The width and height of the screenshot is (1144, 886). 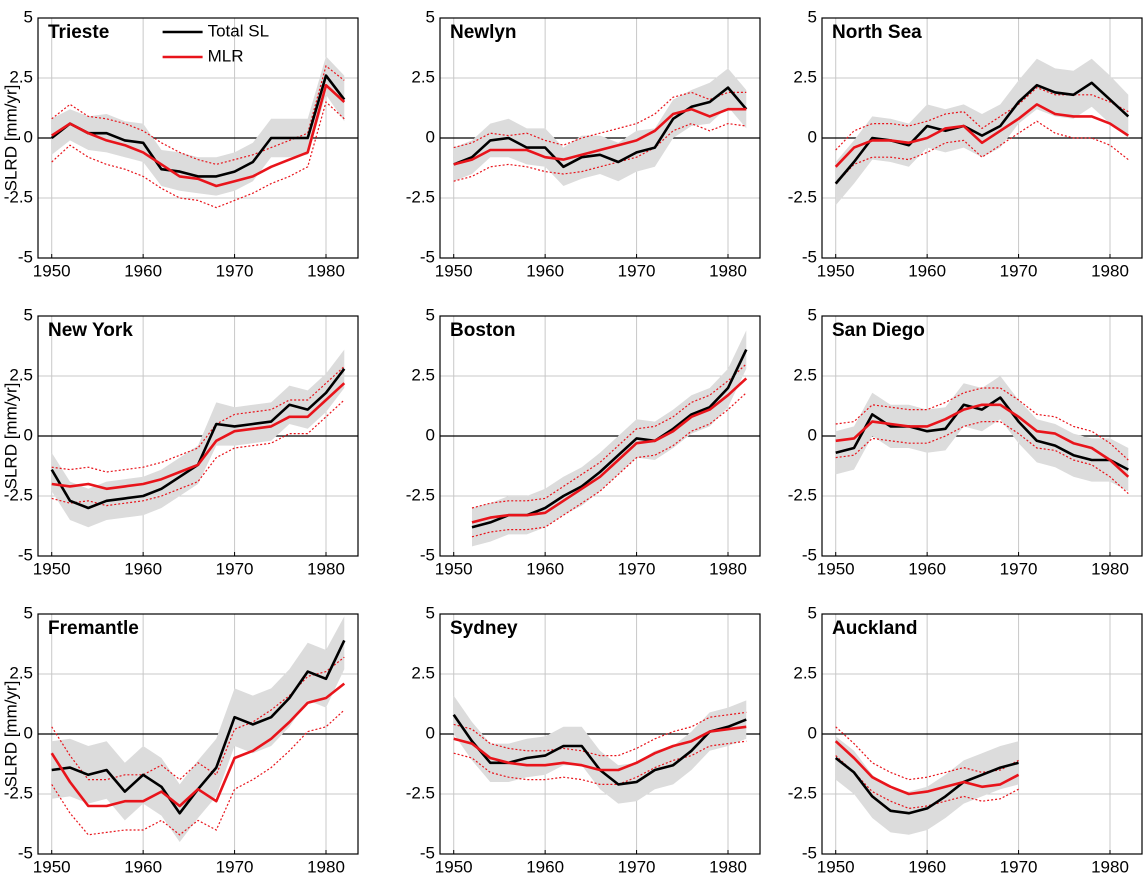 I want to click on legend-label: MLR, so click(x=226, y=55).